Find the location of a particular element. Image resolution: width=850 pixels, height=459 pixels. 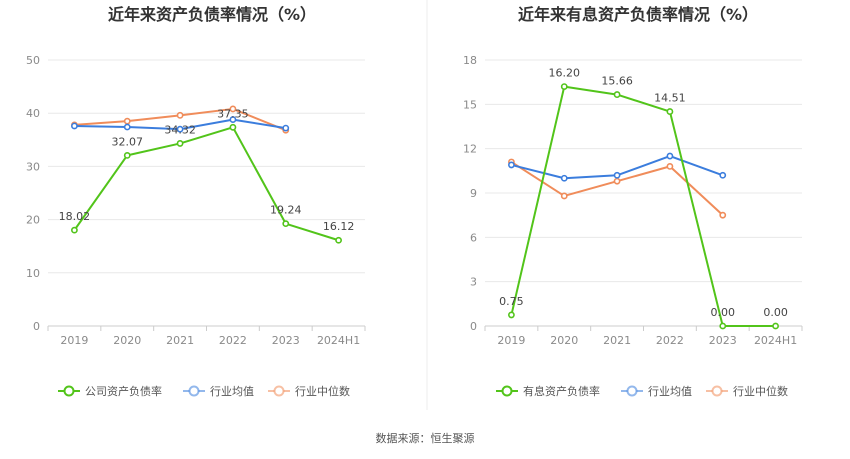

y-tick-label: 50 is located at coordinates (33, 60).